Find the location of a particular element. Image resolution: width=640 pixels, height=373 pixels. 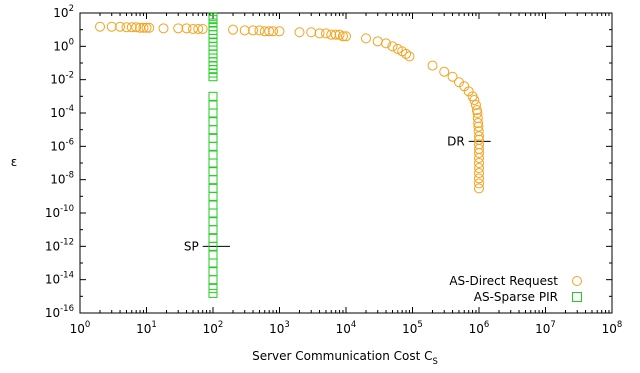

legend-marker-circle is located at coordinates (577, 281).